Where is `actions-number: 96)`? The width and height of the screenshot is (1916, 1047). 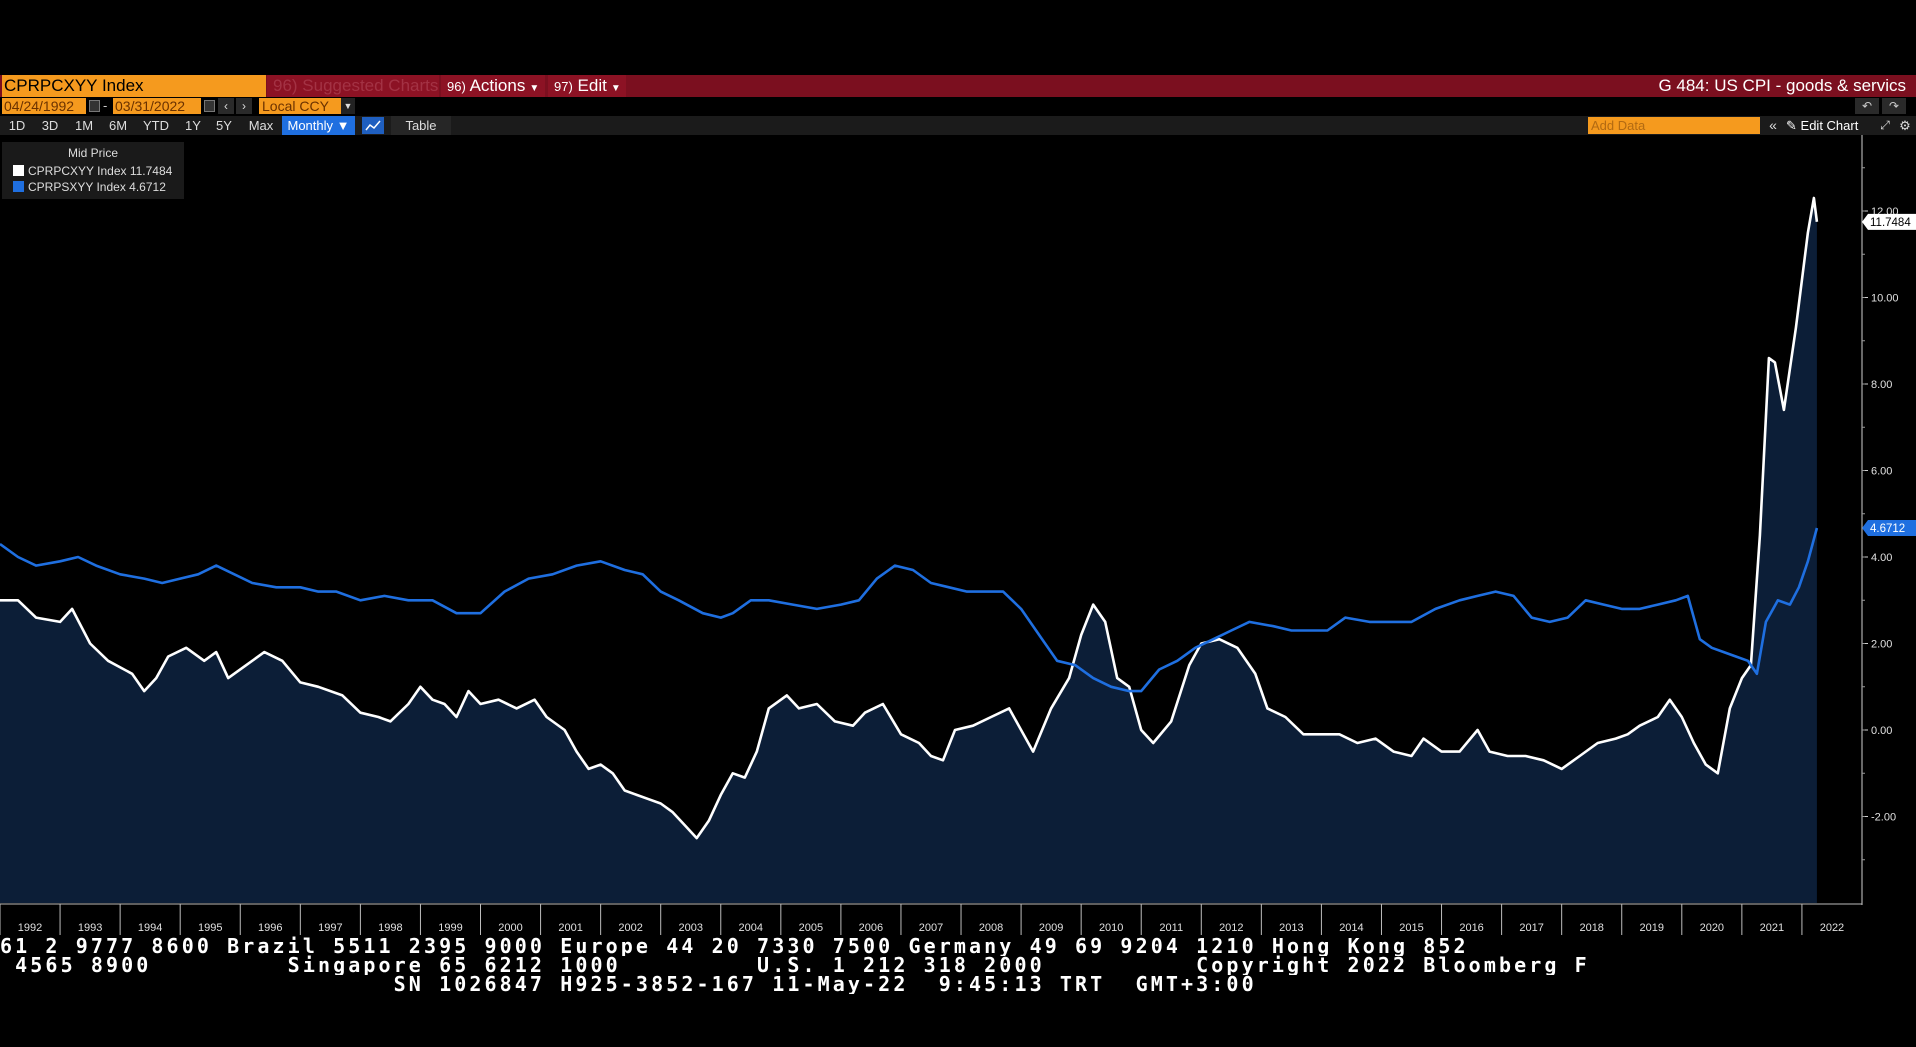
actions-number: 96) is located at coordinates (456, 86).